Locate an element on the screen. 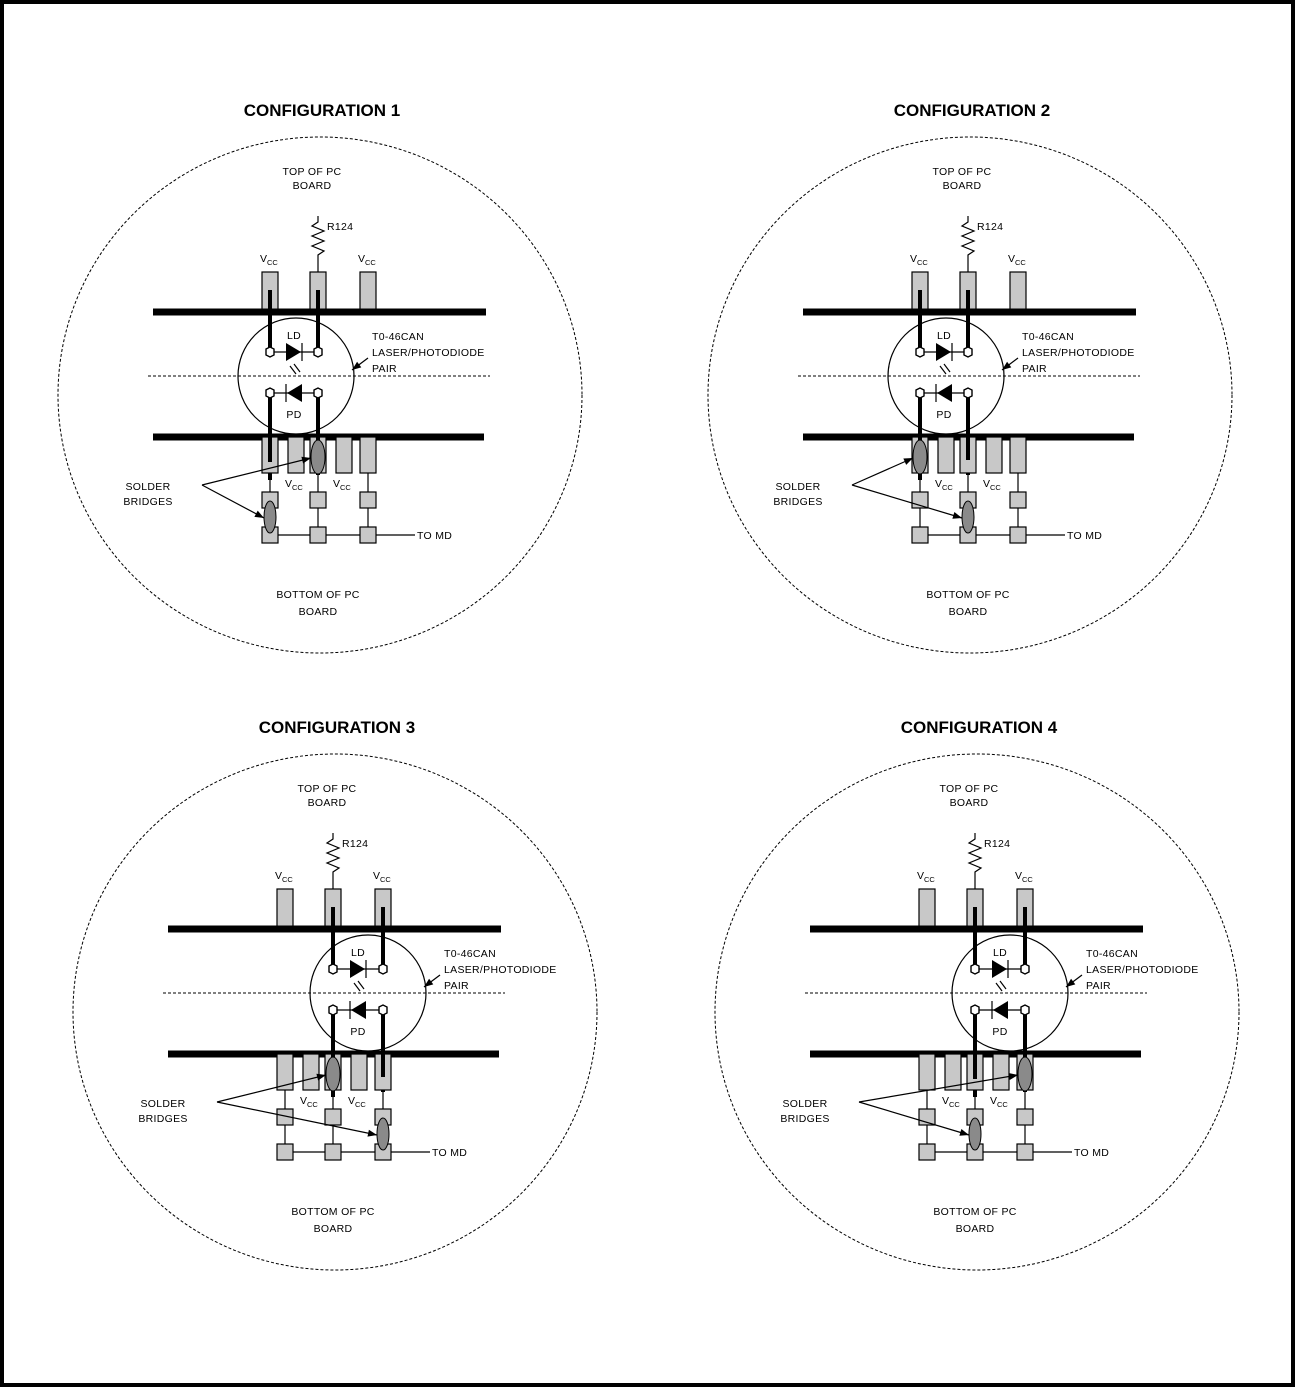 The width and height of the screenshot is (1295, 1387). resistor-label: R124 is located at coordinates (355, 844).